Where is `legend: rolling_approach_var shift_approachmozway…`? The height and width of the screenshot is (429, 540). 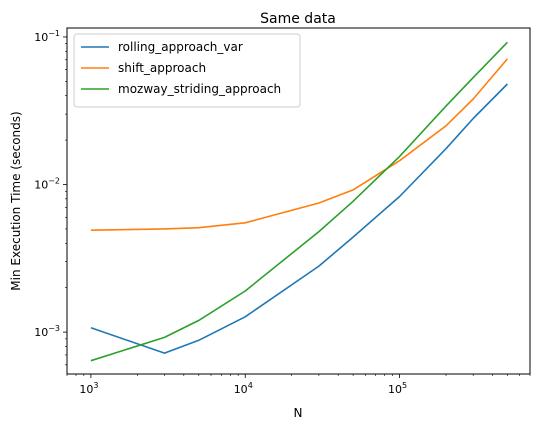
legend: rolling_approach_var shift_approachmozway… is located at coordinates (187, 70).